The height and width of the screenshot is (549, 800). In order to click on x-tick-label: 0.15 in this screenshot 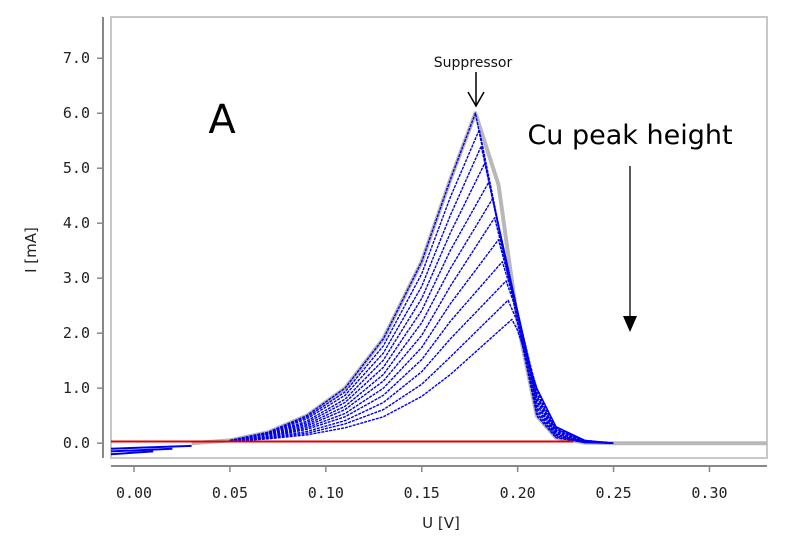, I will do `click(422, 493)`.